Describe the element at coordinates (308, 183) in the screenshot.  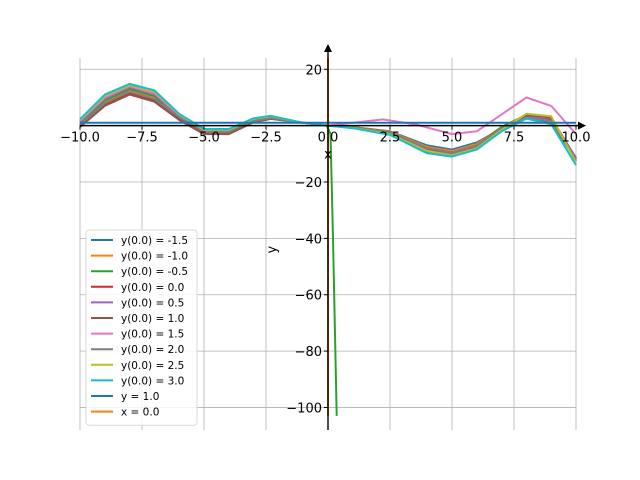
I see `y-tick-label: −20` at that location.